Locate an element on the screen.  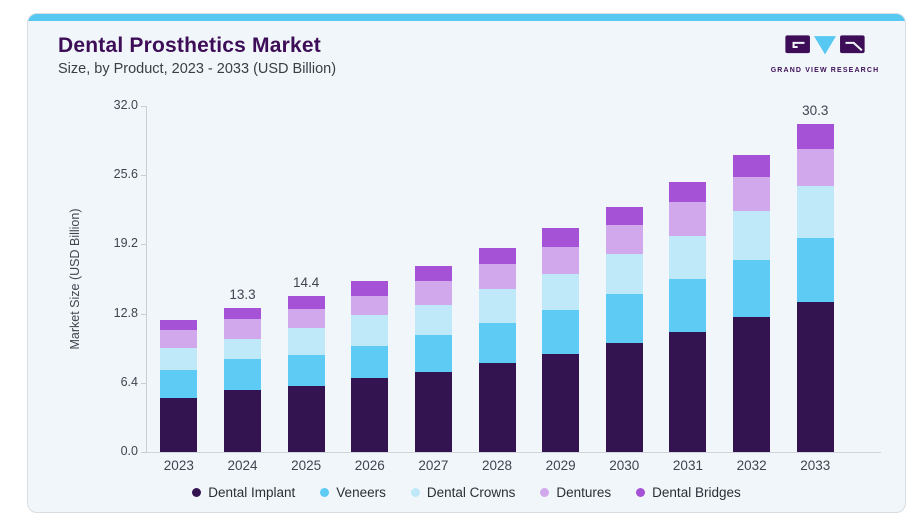
bar-2027 is located at coordinates (433, 359).